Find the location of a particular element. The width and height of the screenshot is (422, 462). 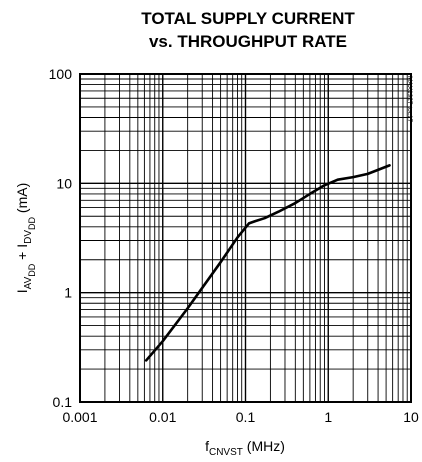

chart-code-annotation: MAX1927 toc17 is located at coordinates (409, 99).